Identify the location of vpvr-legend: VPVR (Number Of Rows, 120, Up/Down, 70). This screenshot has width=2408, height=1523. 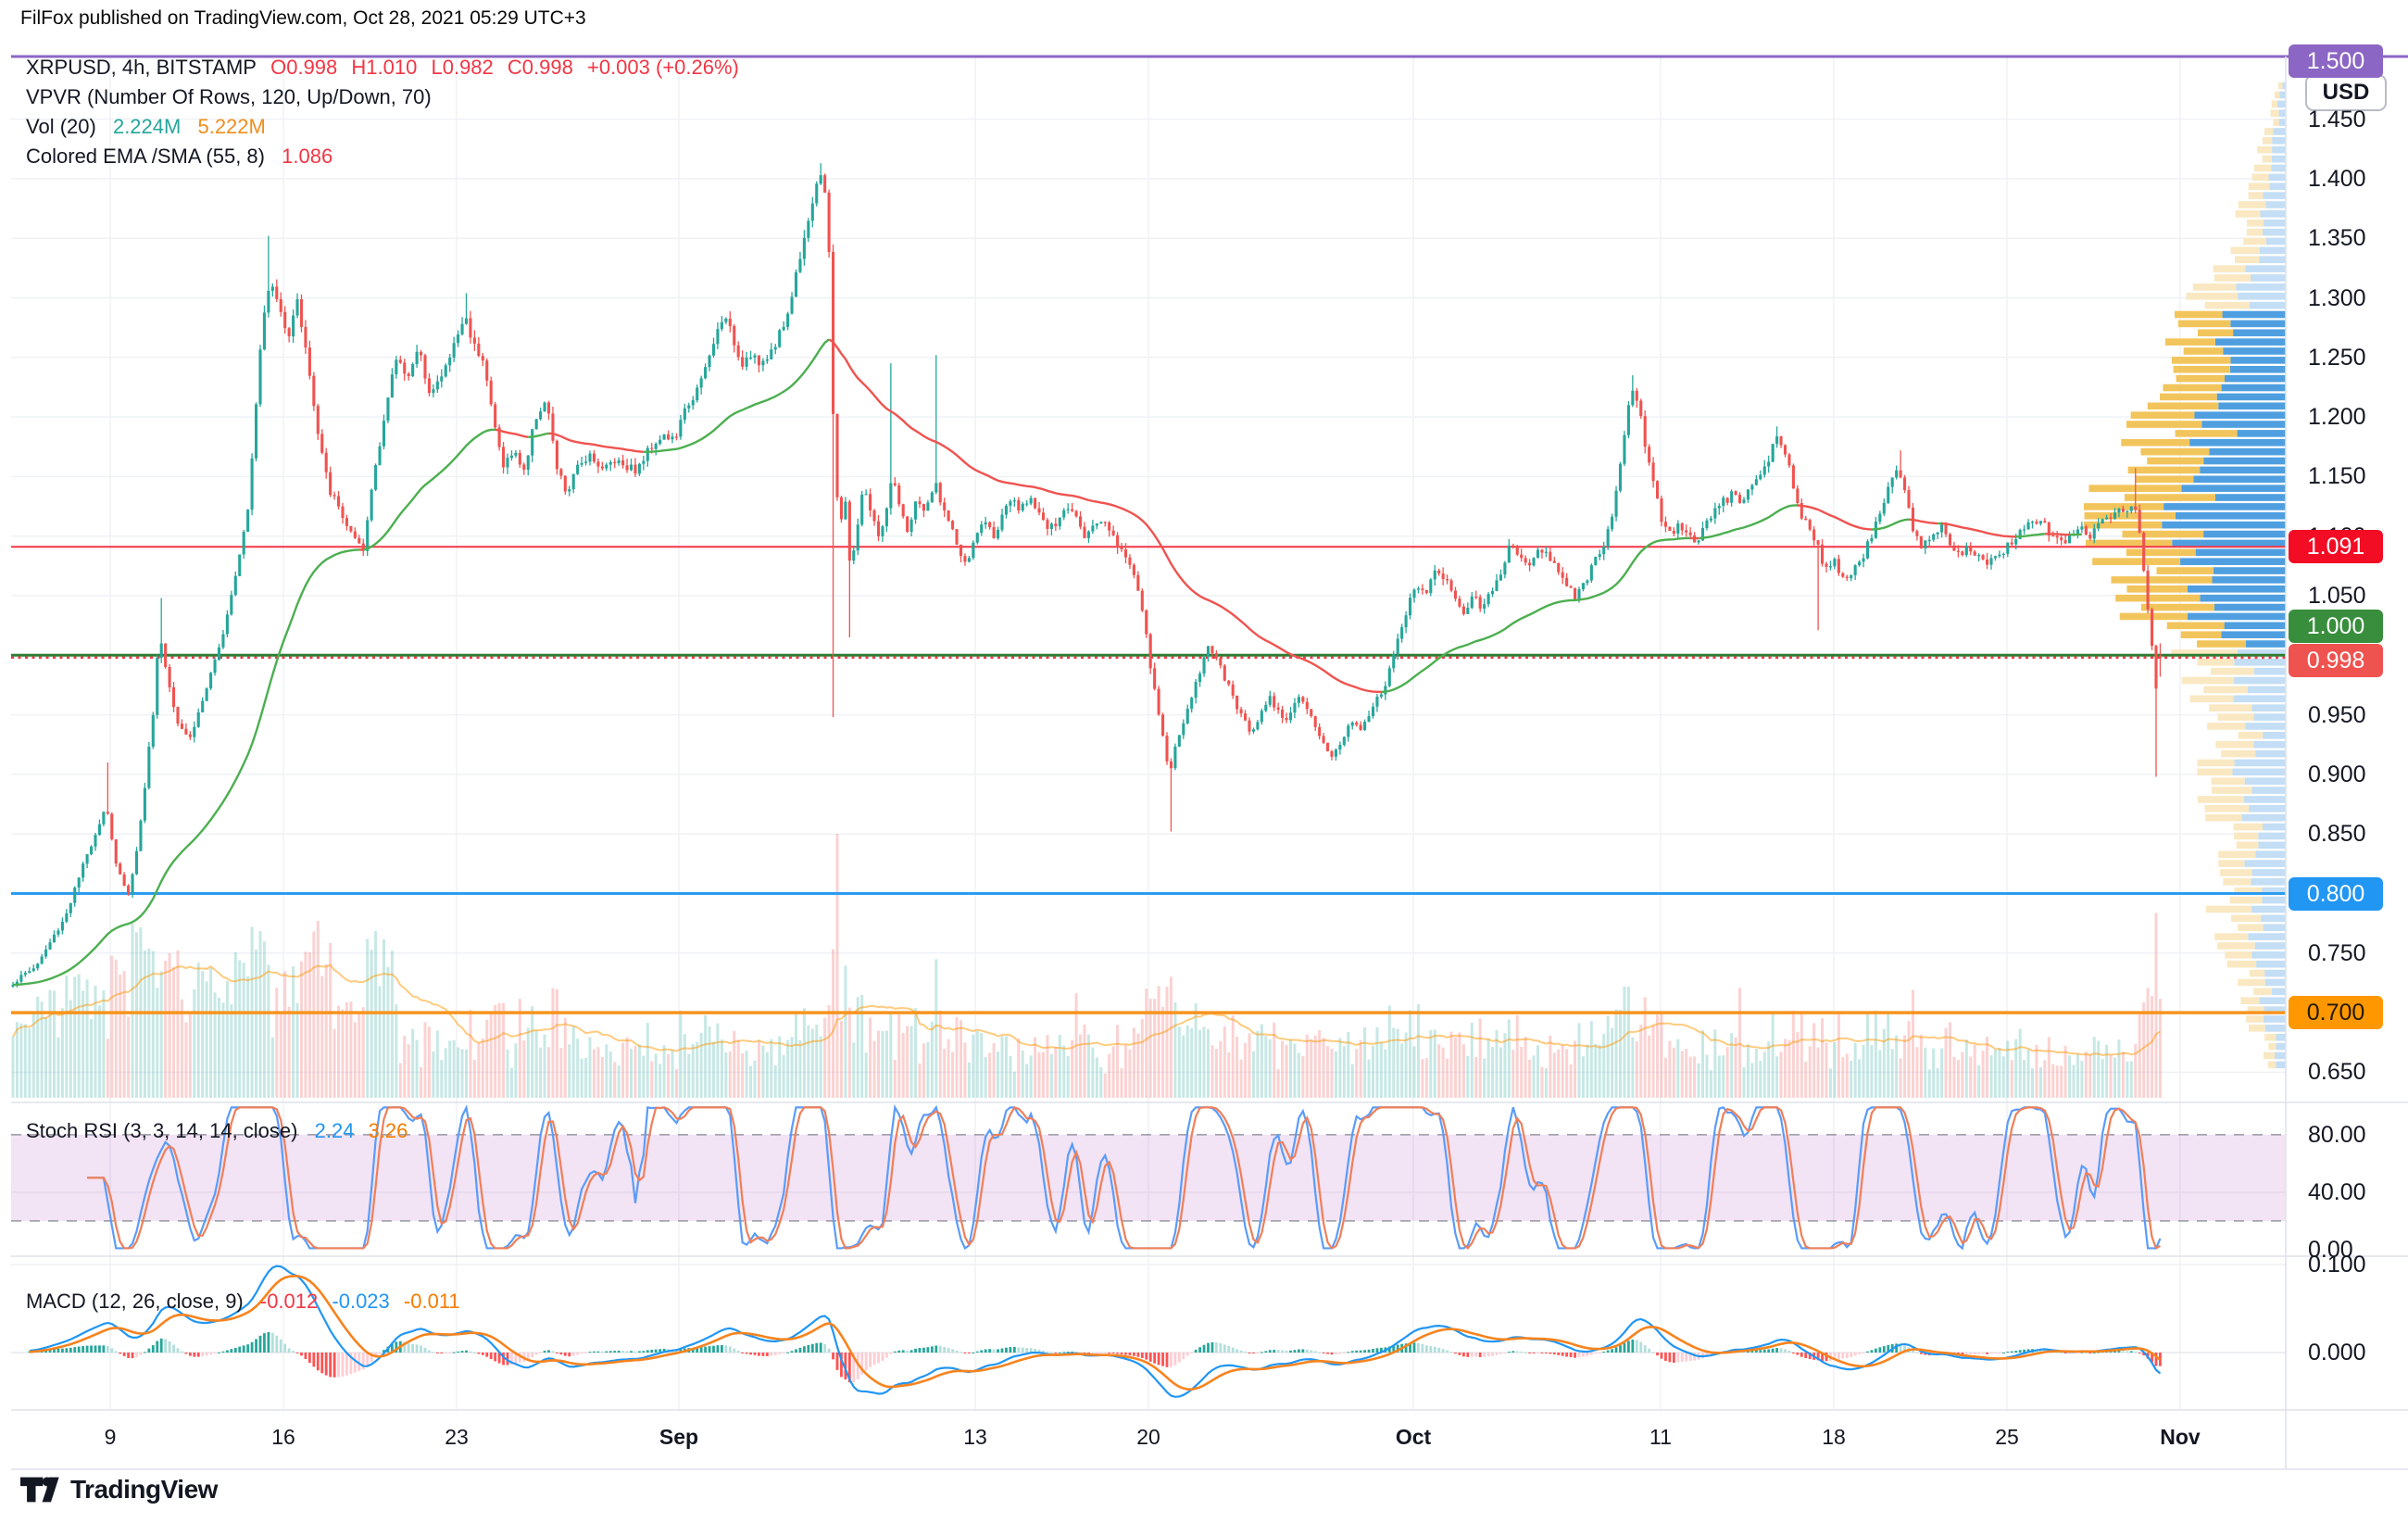
(234, 97).